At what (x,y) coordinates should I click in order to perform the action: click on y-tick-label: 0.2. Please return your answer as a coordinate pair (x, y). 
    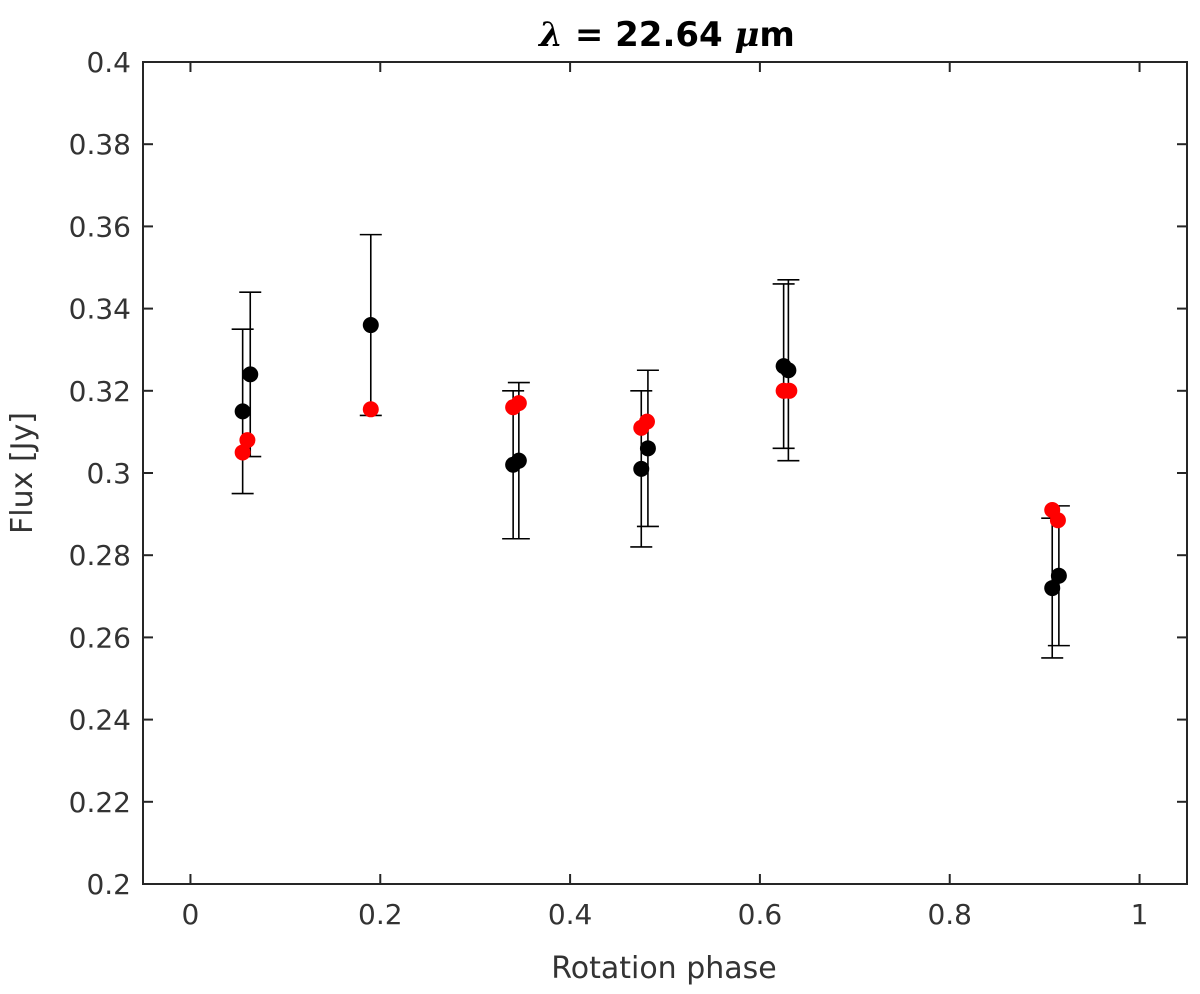
    Looking at the image, I should click on (108, 884).